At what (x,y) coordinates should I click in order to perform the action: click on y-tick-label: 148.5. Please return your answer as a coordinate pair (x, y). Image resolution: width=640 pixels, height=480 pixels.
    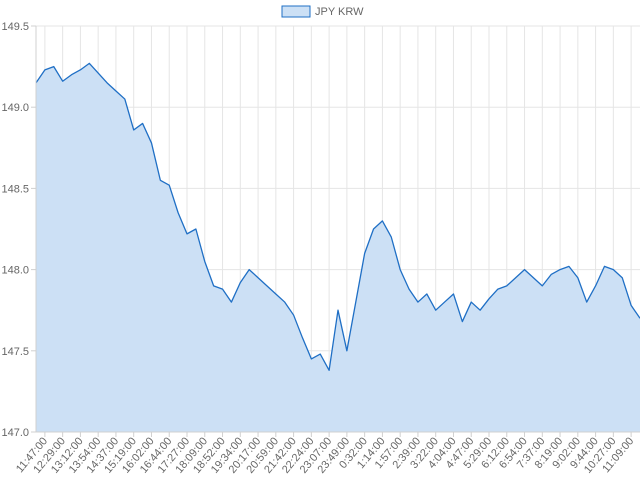
    Looking at the image, I should click on (15, 189).